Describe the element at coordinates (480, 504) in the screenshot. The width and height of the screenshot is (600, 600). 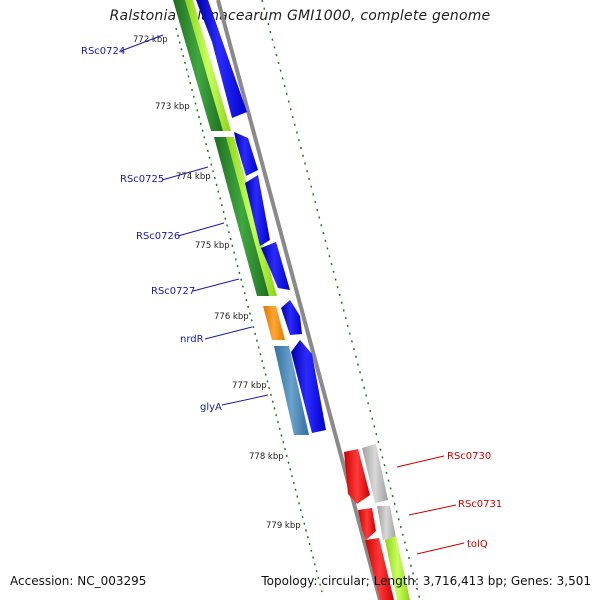
I see `gene-label-rsc0731: RSc0731` at that location.